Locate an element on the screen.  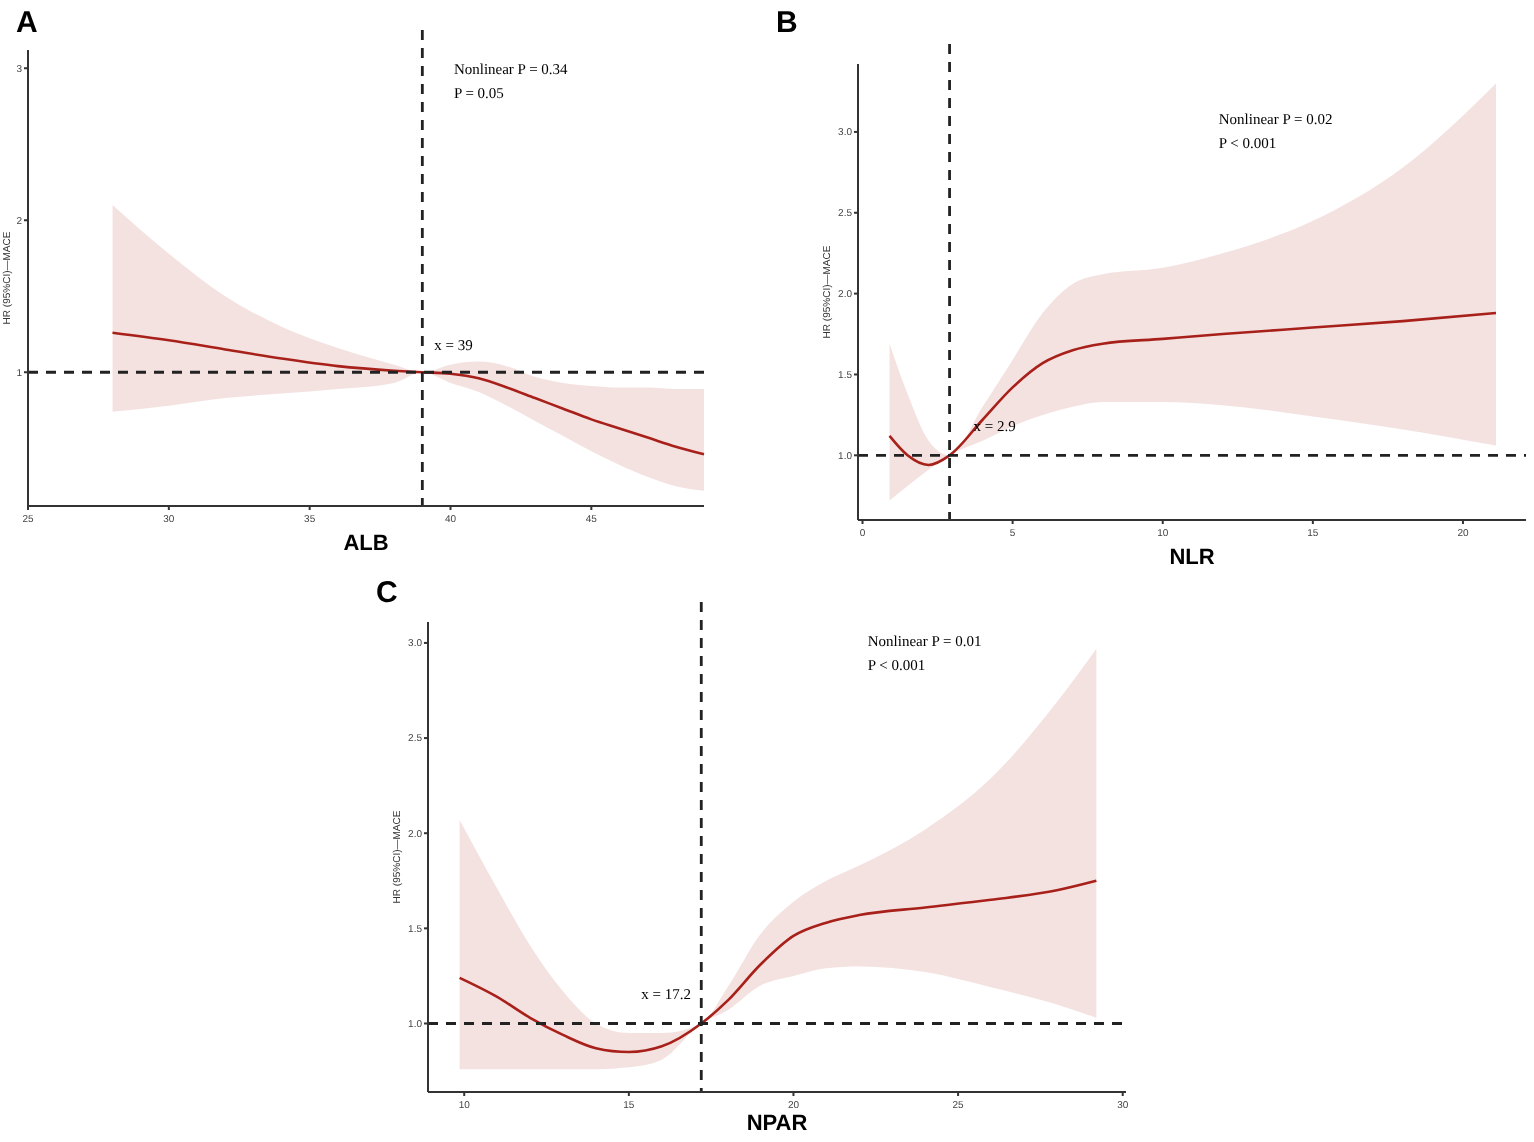
chart-title: A is located at coordinates (27, 23).